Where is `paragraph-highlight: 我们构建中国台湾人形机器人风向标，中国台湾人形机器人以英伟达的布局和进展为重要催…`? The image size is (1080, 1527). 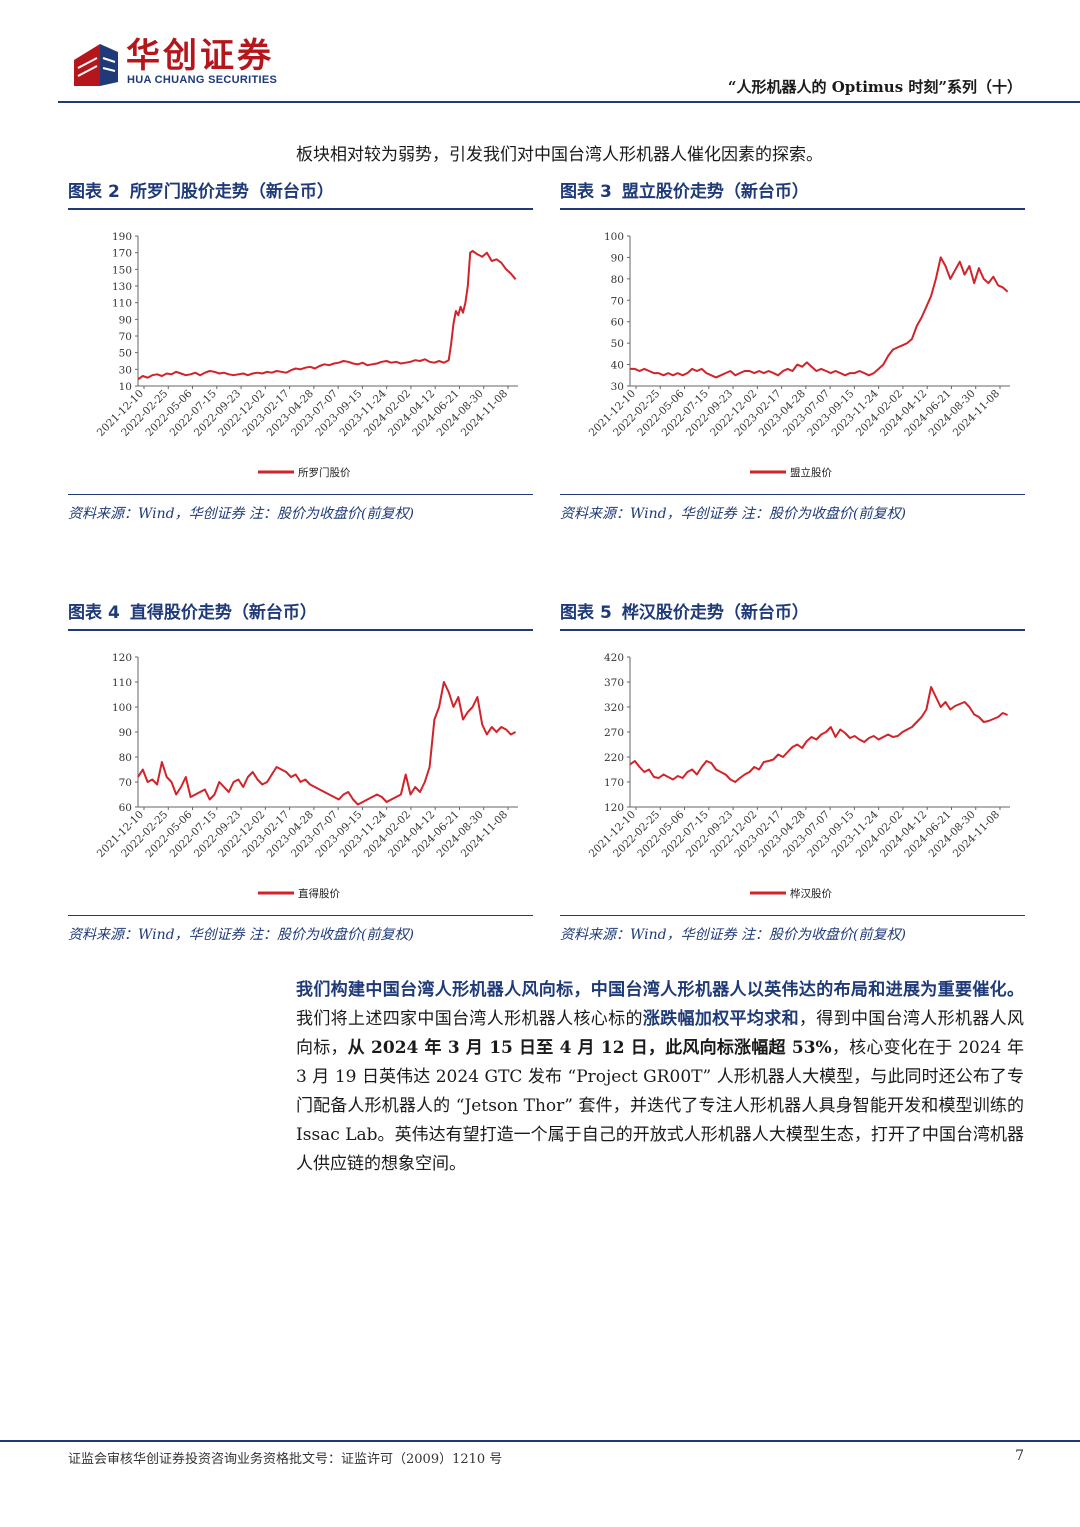
paragraph-highlight: 我们构建中国台湾人形机器人风向标，中国台湾人形机器人以英伟达的布局和进展为重要催… is located at coordinates (660, 990).